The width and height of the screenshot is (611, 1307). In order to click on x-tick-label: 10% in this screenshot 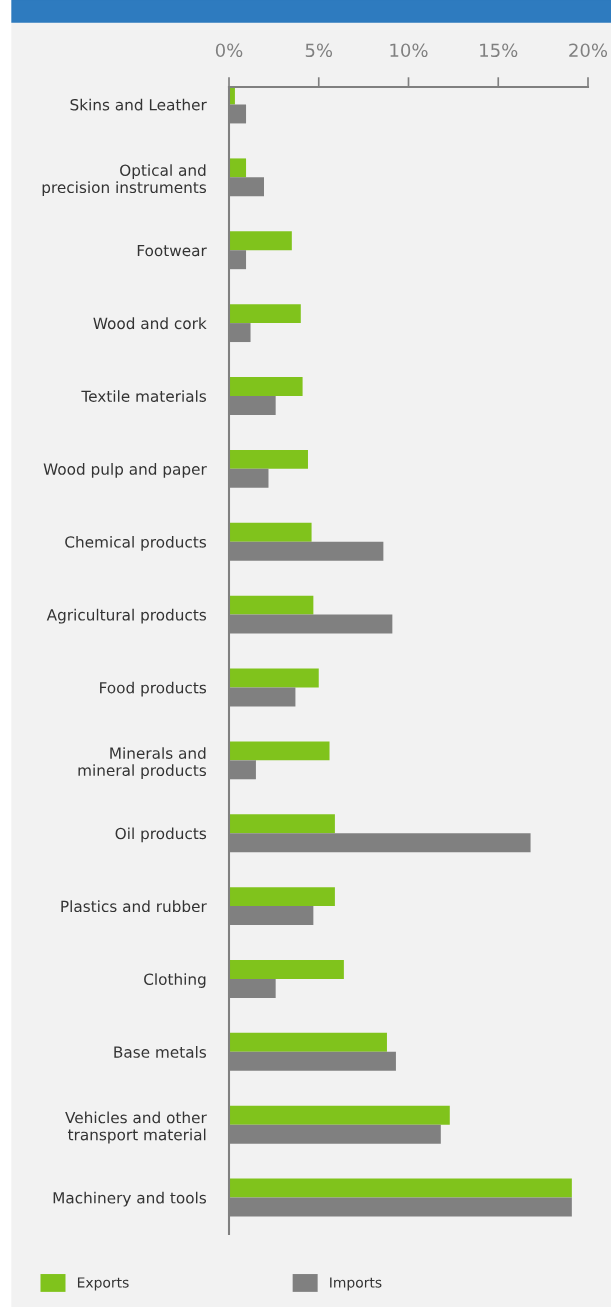, I will do `click(409, 50)`.